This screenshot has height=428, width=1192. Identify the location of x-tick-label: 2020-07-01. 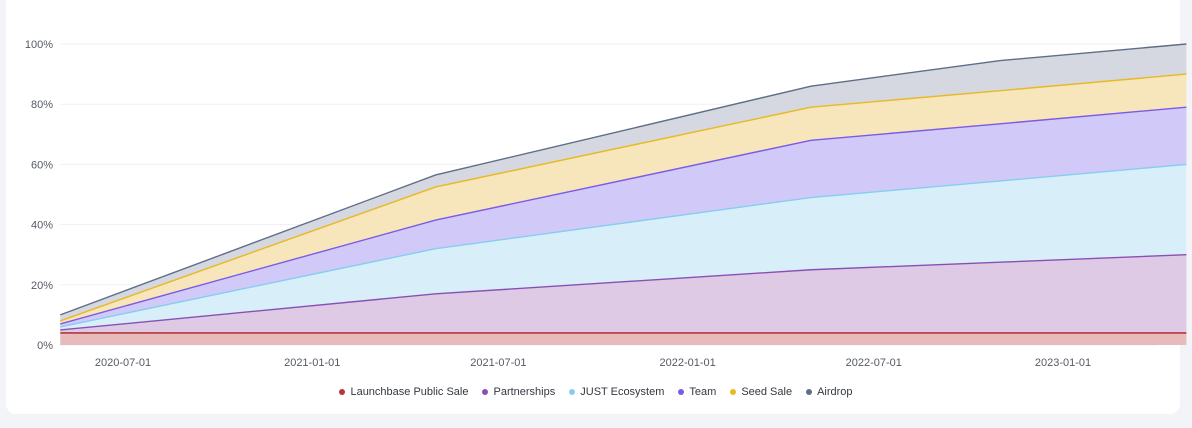
(123, 363).